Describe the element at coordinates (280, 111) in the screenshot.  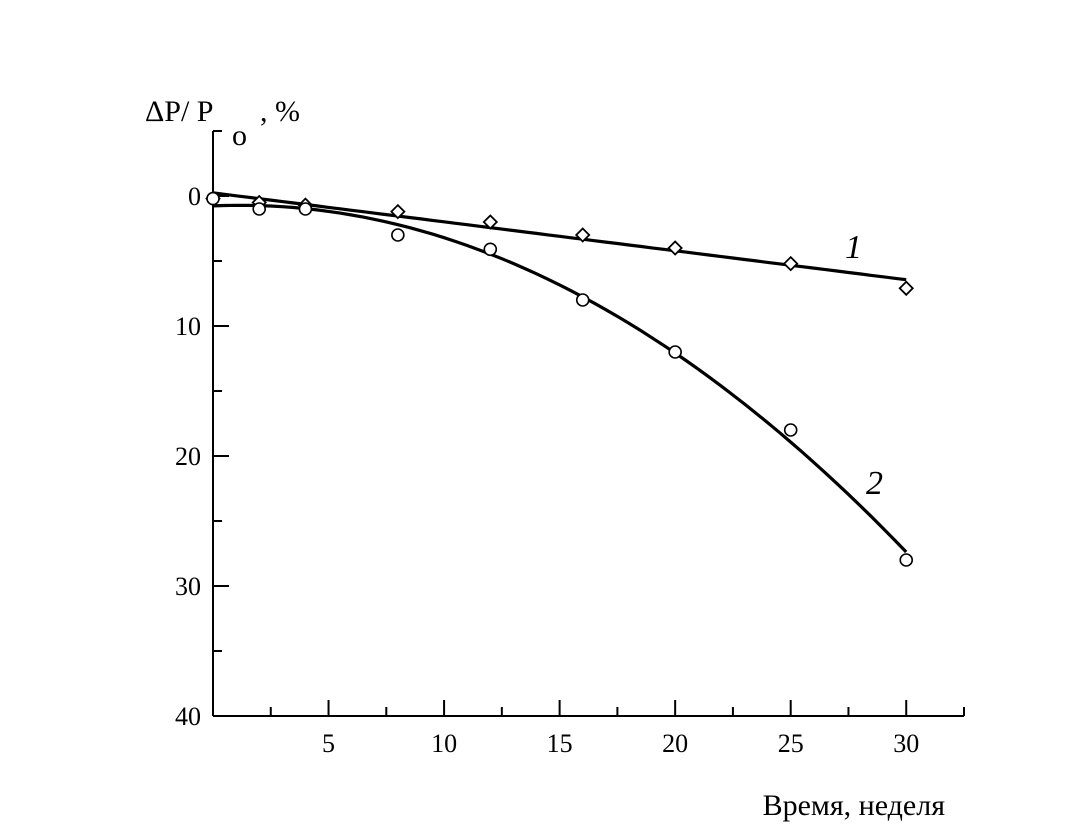
I see `y-axis-label-suffix: , %` at that location.